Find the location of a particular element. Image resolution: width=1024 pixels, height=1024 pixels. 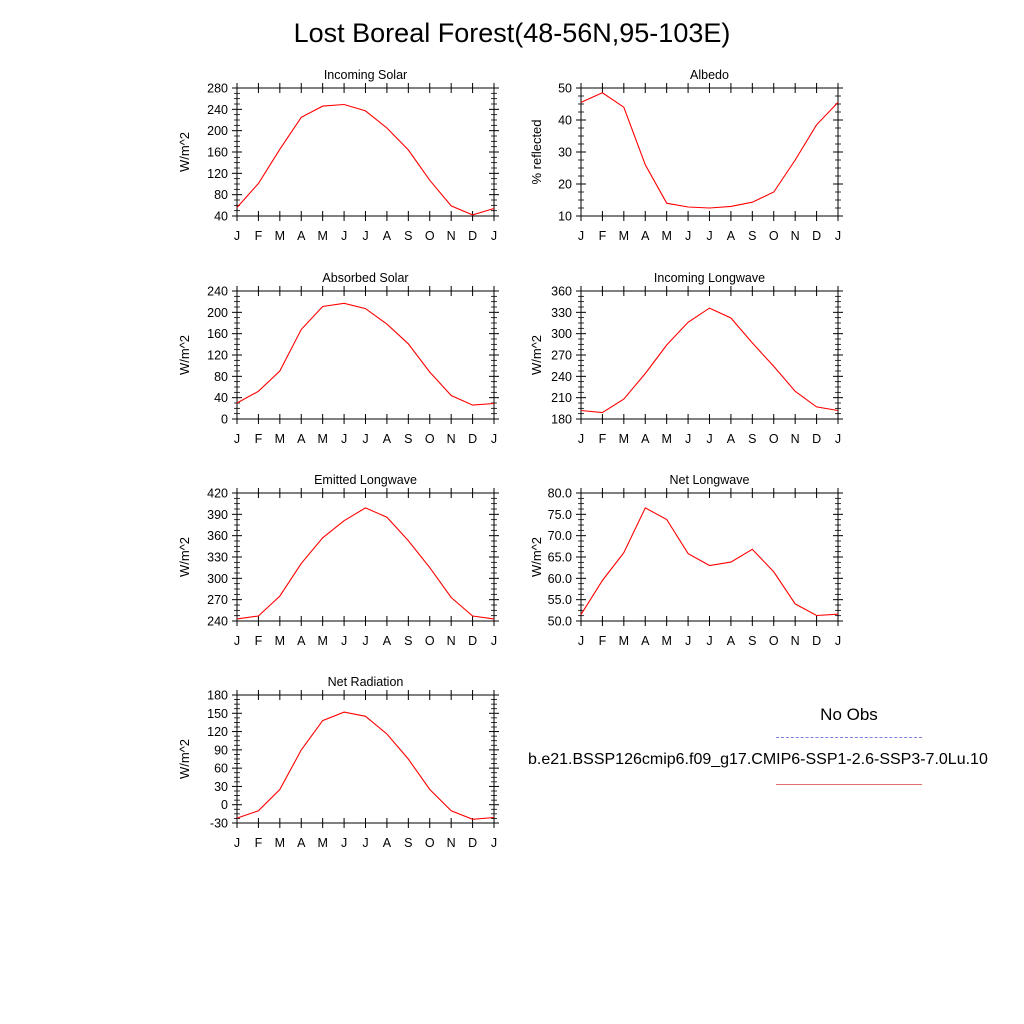

y-tick-label: 70.0 is located at coordinates (560, 536).